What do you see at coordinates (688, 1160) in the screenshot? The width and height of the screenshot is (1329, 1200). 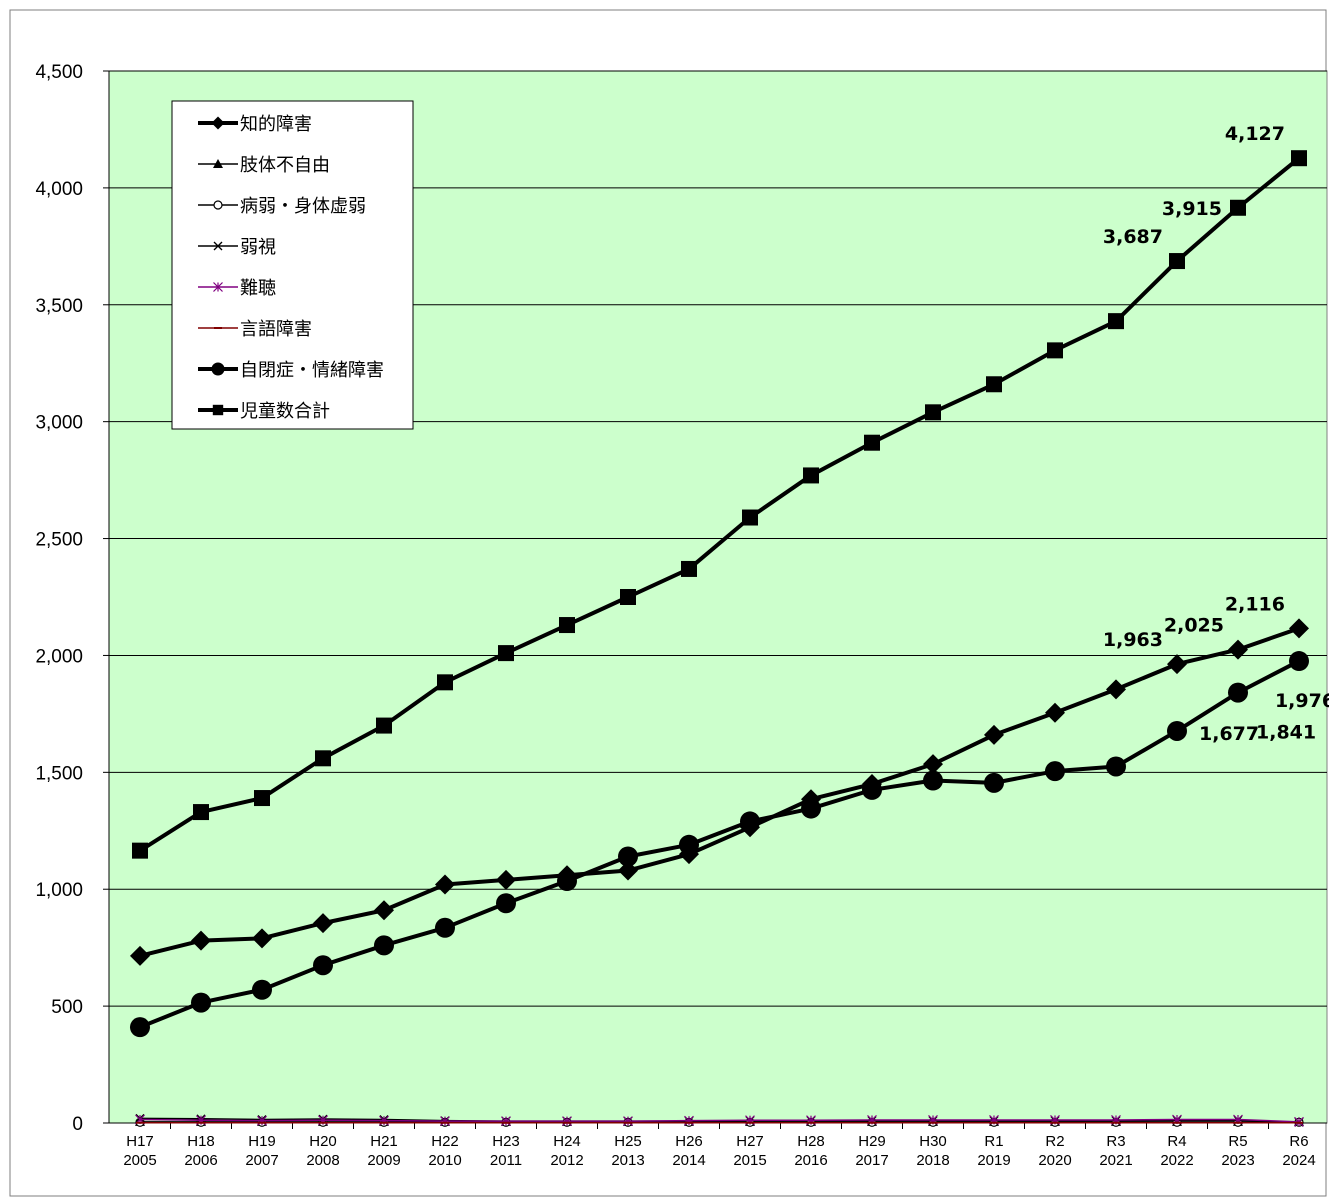 I see `x-tick-label-year: 2014` at bounding box center [688, 1160].